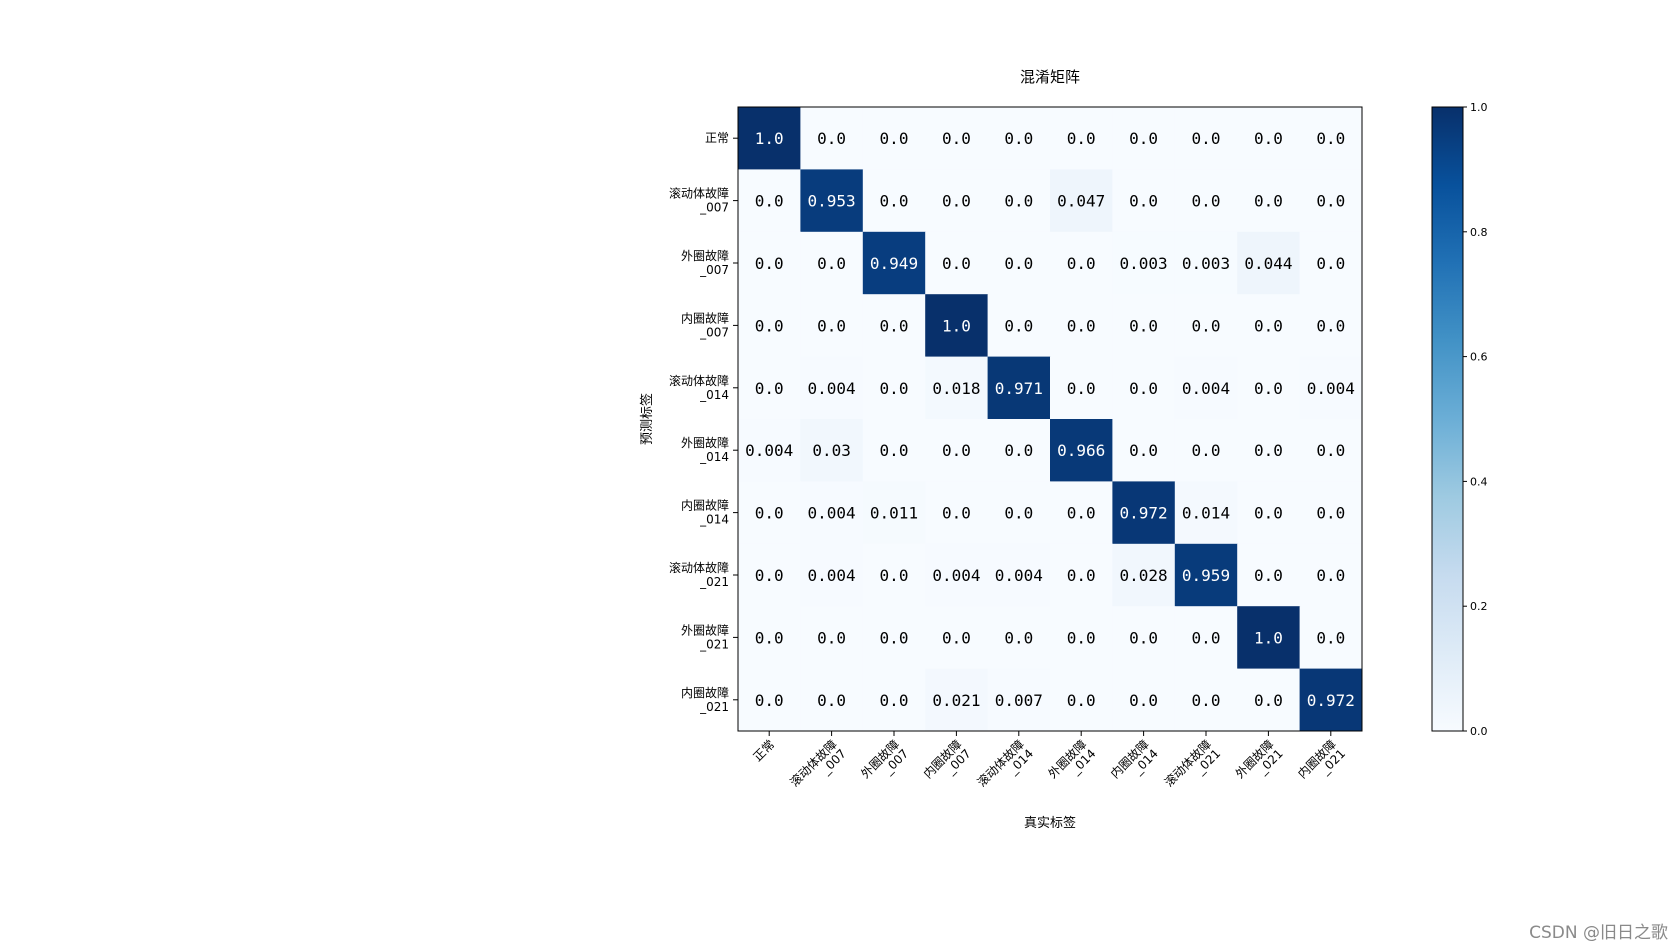 The width and height of the screenshot is (1680, 951). What do you see at coordinates (1331, 700) in the screenshot?
I see `cell-value-label: 0.972` at bounding box center [1331, 700].